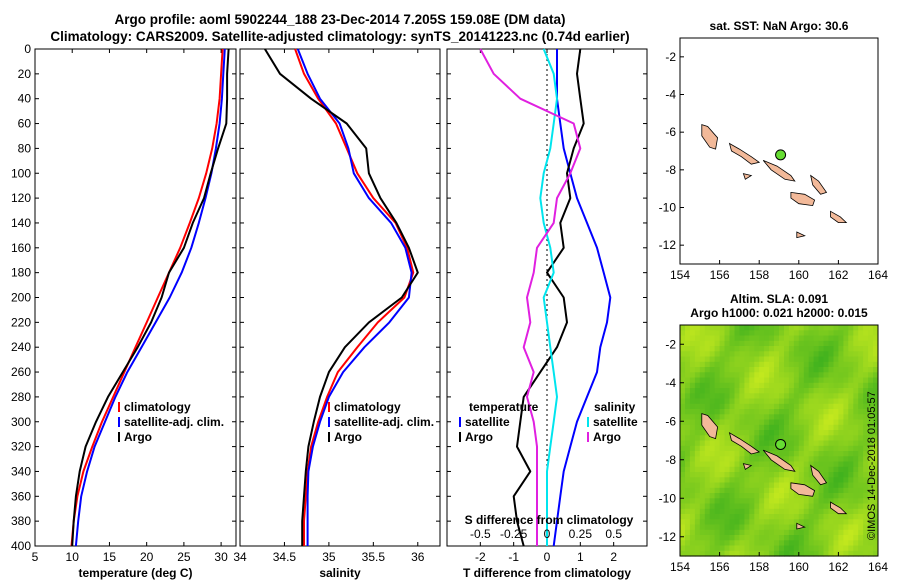  I want to click on y-tick-label: 300, so click(21, 422).